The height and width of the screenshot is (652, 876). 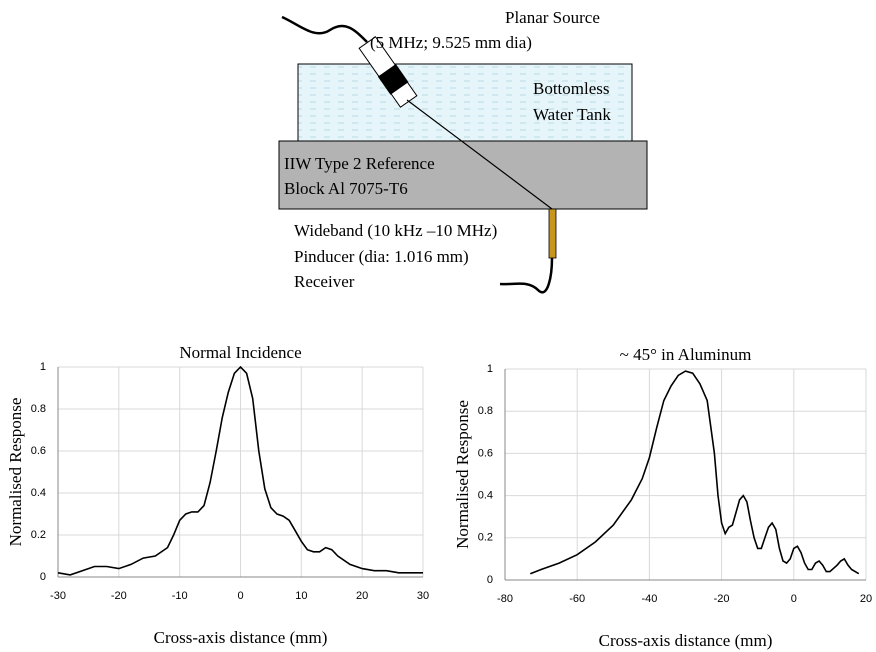 I want to click on x-tick-label: -30, so click(x=58, y=596).